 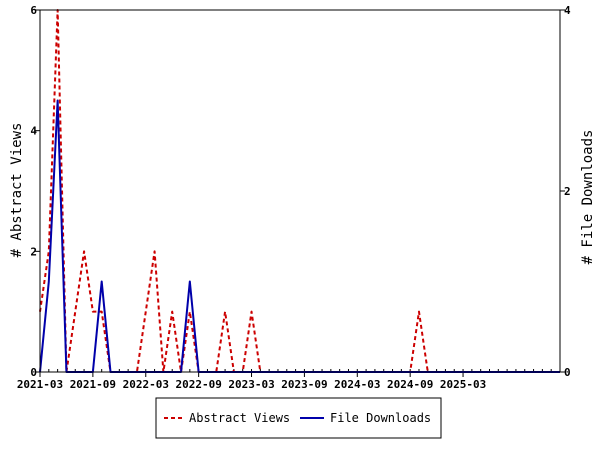 I want to click on y-axis-left-title: # Abstract Views, so click(x=17, y=190).